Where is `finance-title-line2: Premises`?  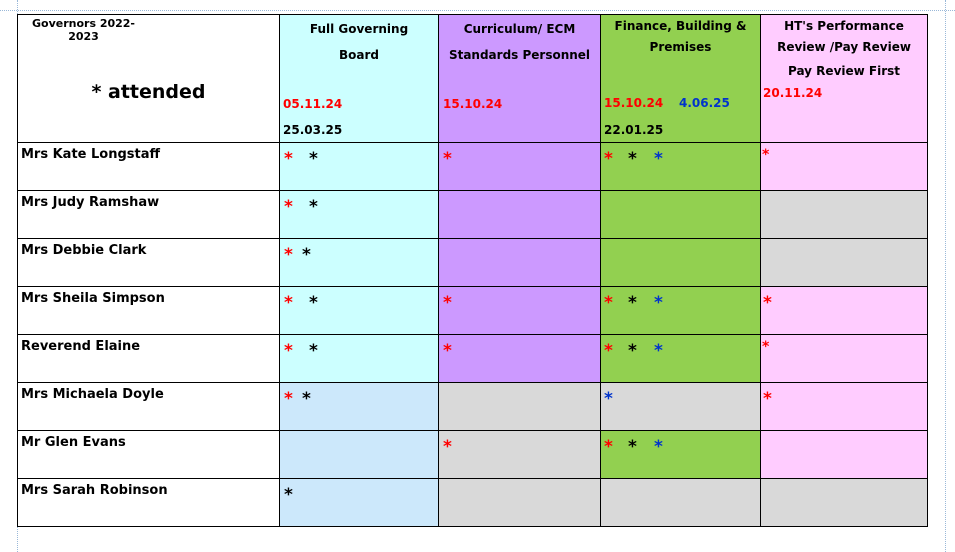
finance-title-line2: Premises is located at coordinates (680, 47).